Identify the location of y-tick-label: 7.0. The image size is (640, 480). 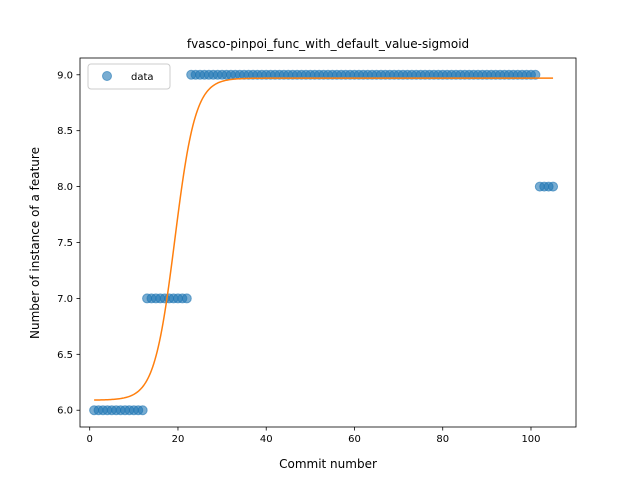
(65, 299).